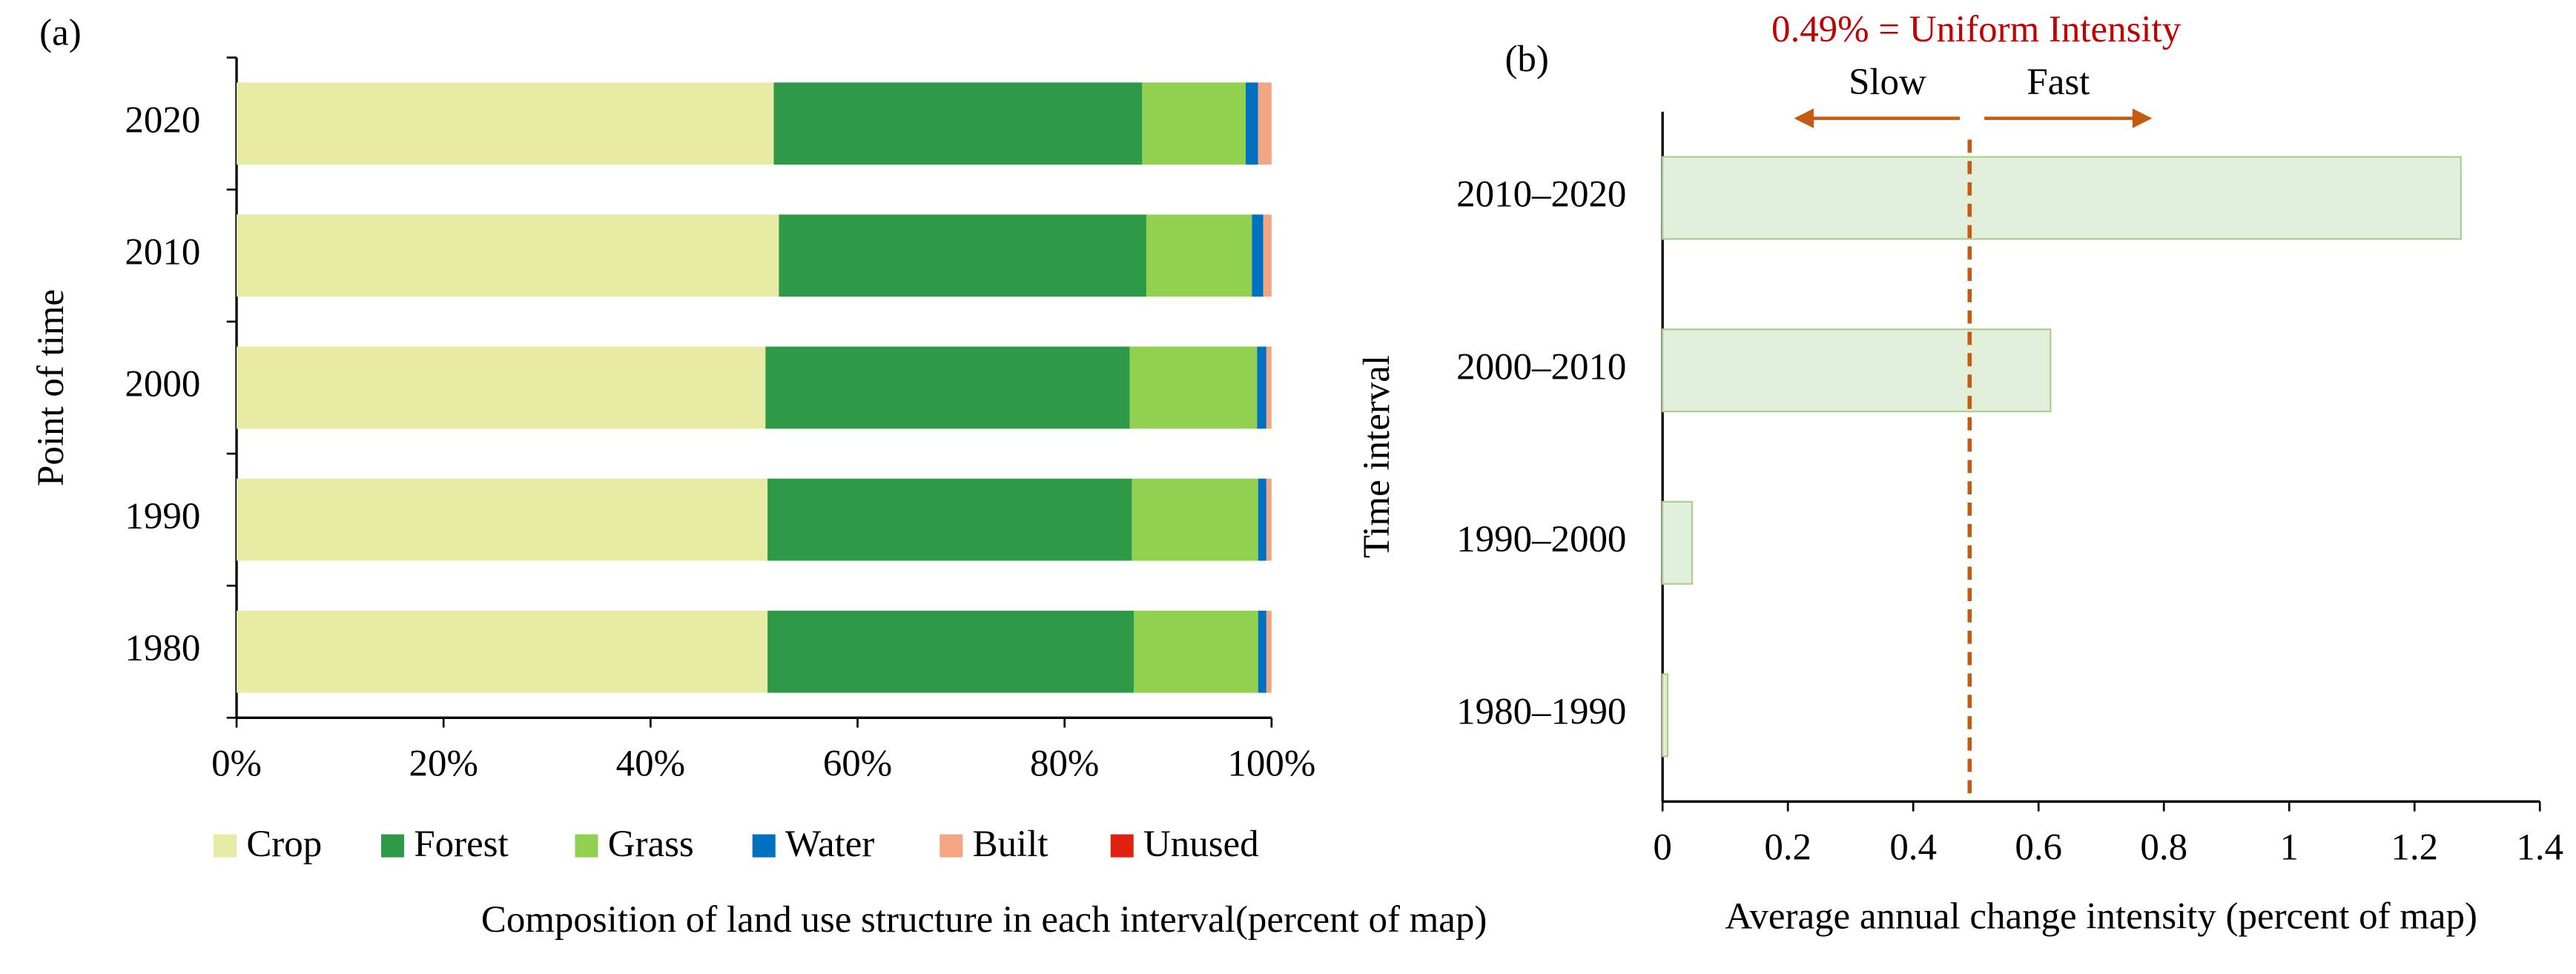 Image resolution: width=2576 pixels, height=974 pixels. What do you see at coordinates (162, 384) in the screenshot?
I see `y-tick-label: 2000` at bounding box center [162, 384].